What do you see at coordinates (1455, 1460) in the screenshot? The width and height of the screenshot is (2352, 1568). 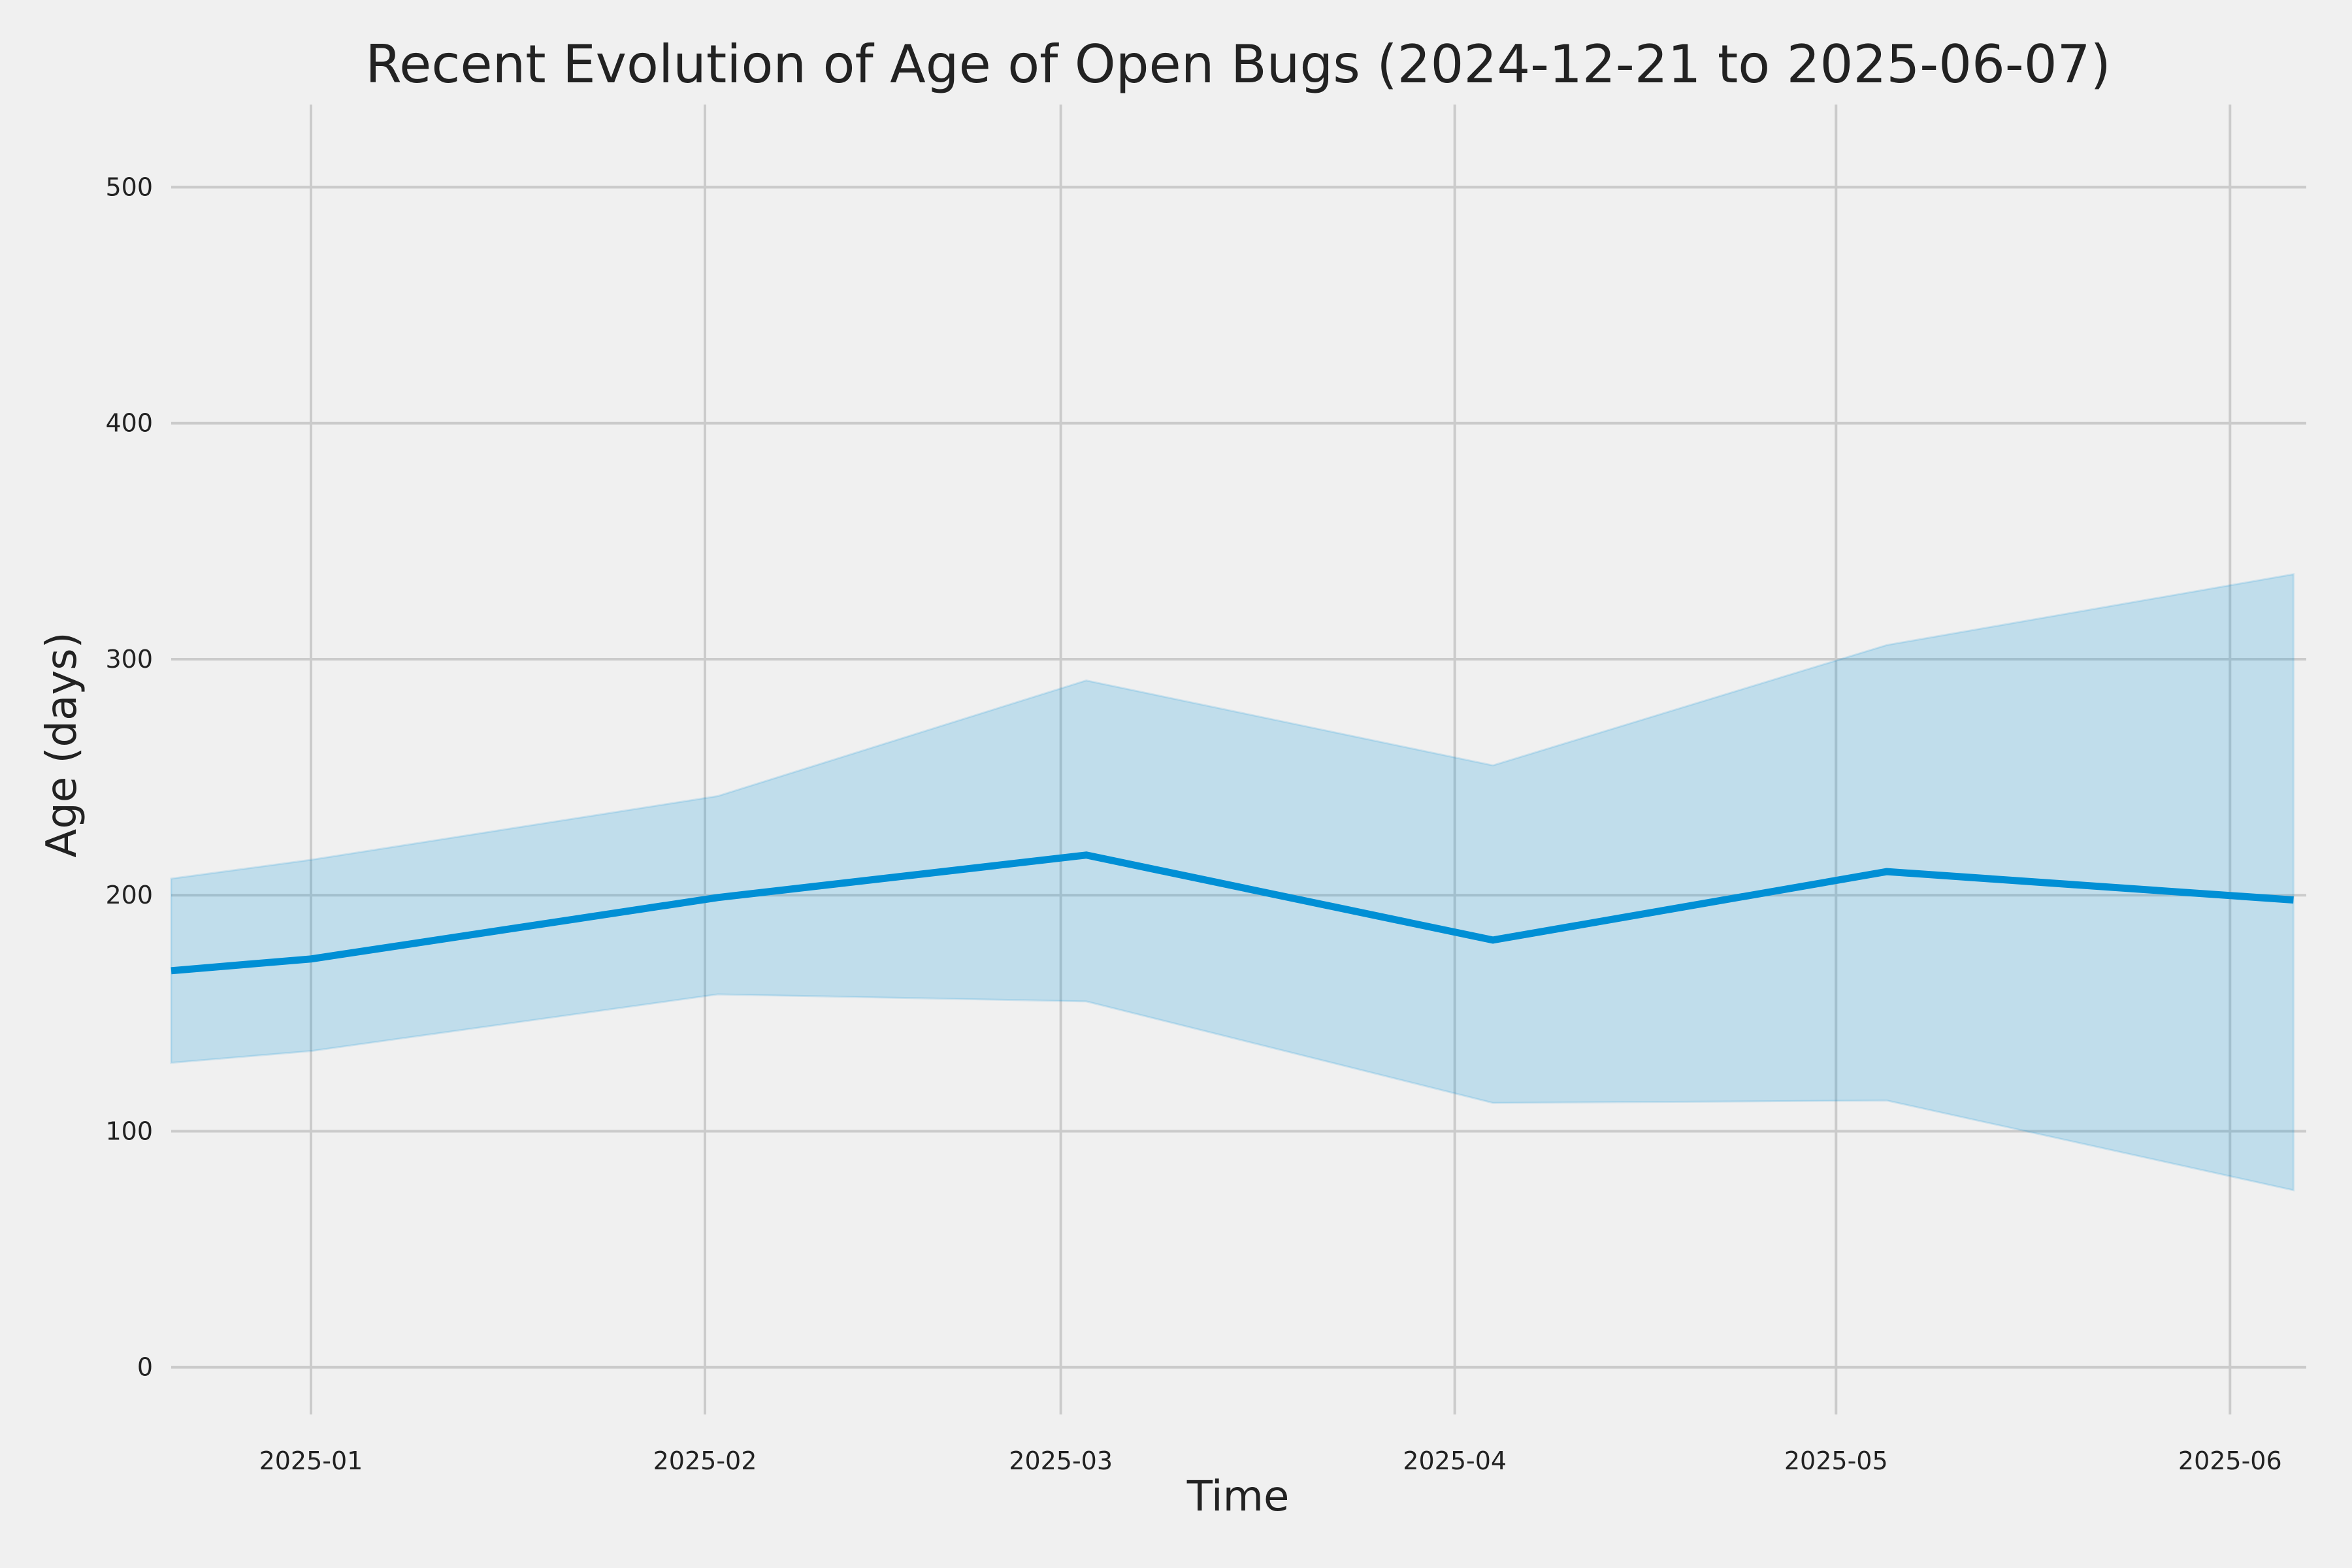 I see `x-tick-label: 2025-04` at bounding box center [1455, 1460].